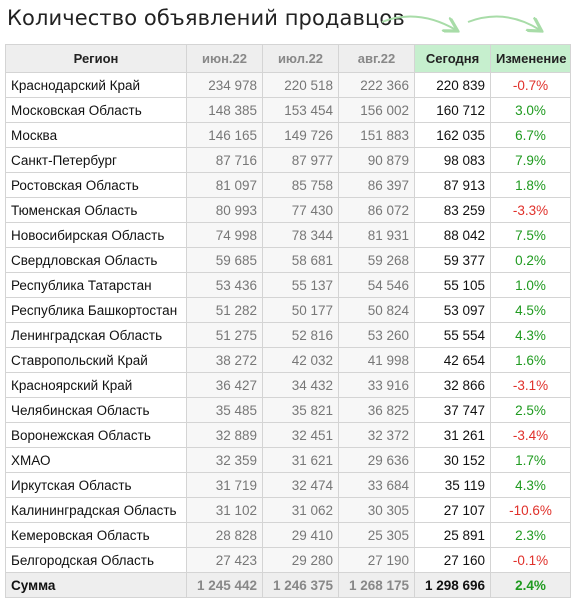  What do you see at coordinates (376, 410) in the screenshot?
I see `aug-cell: 36 825` at bounding box center [376, 410].